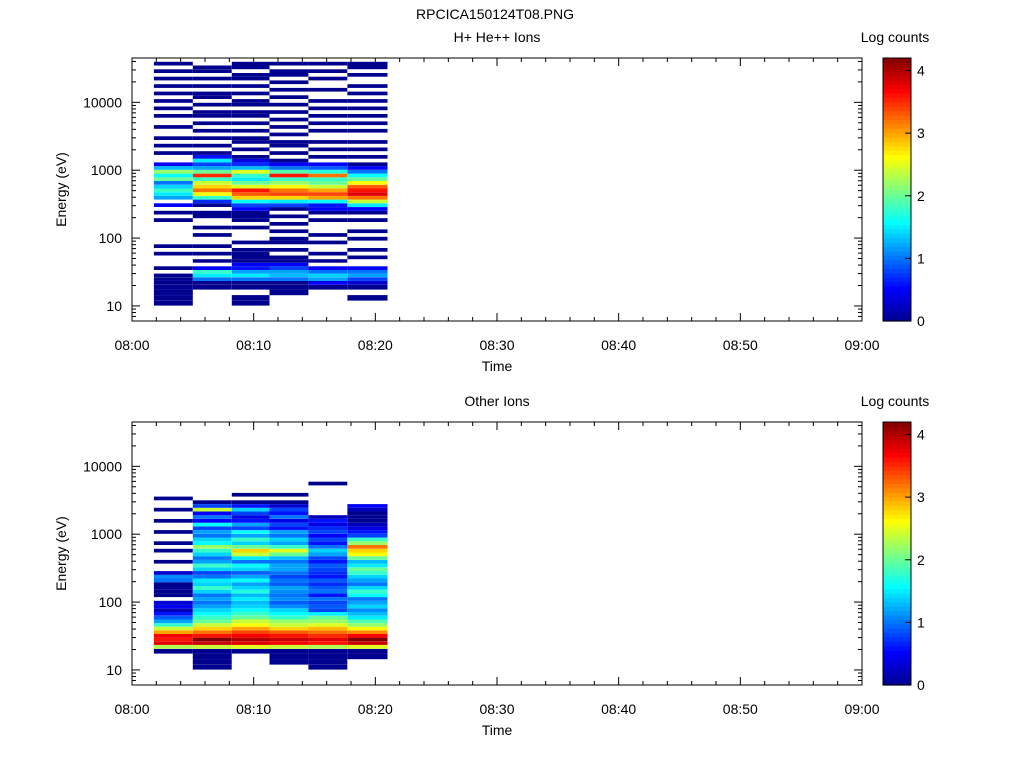 Image resolution: width=1024 pixels, height=768 pixels. Describe the element at coordinates (253, 345) in the screenshot. I see `x-tick-label: 08:10` at that location.